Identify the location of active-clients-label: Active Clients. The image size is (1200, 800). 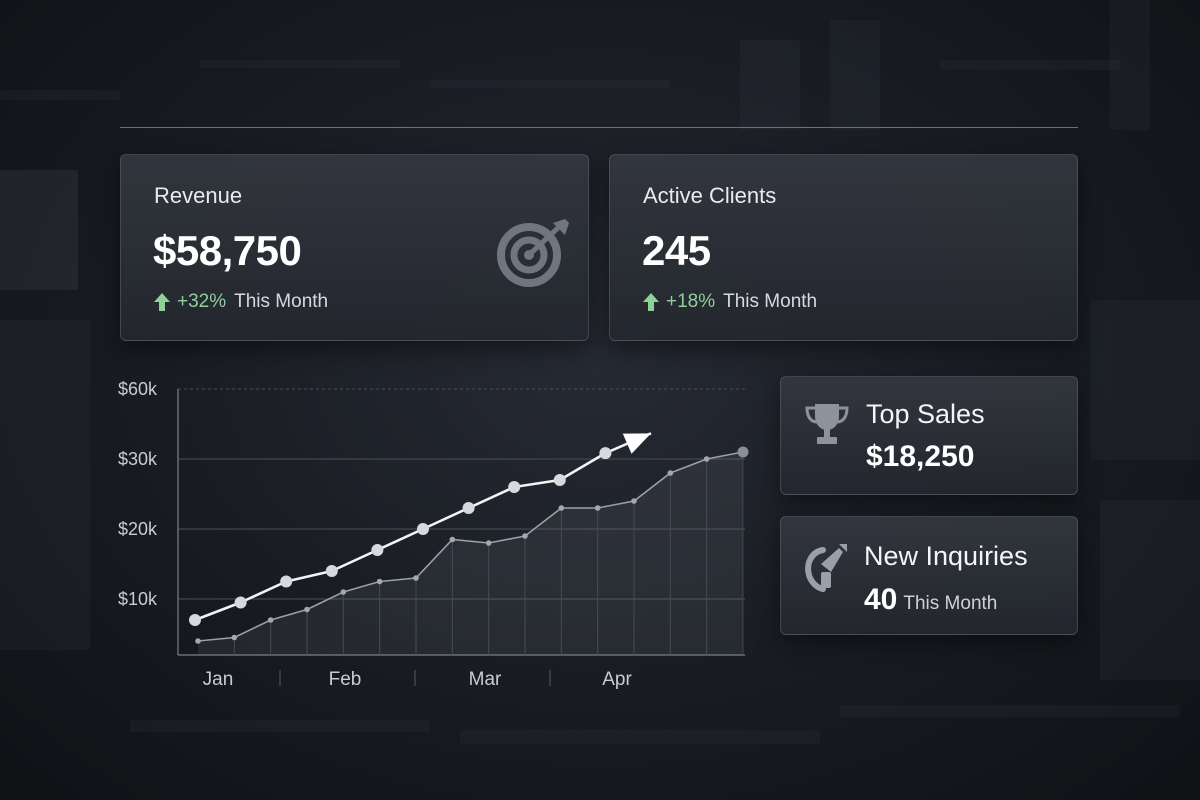
(710, 195).